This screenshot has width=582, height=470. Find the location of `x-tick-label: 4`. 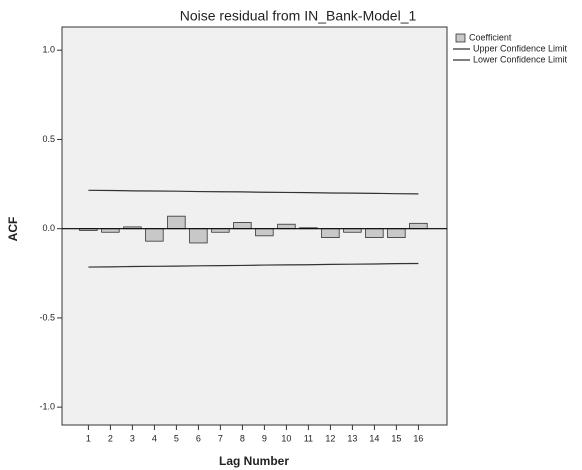

x-tick-label: 4 is located at coordinates (154, 438).